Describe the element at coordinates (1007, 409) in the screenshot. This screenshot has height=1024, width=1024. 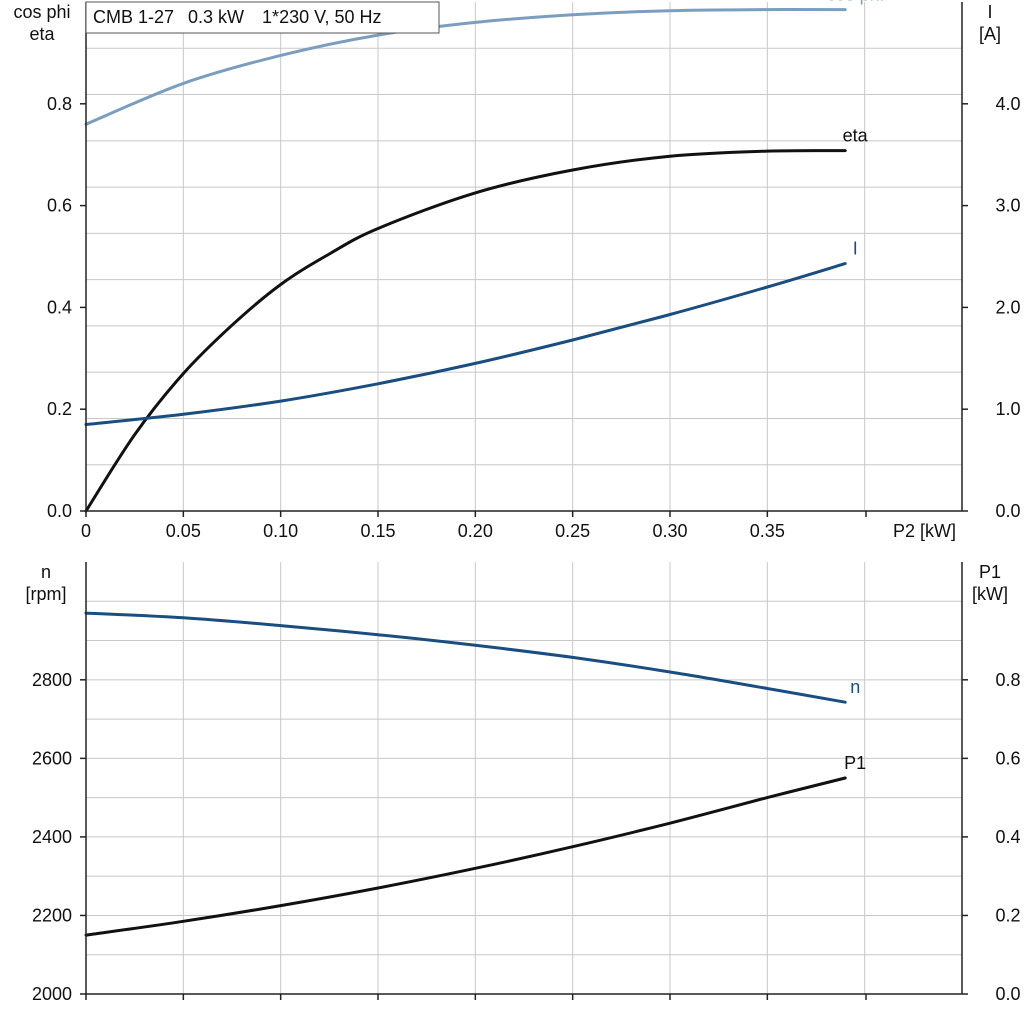
I see `right-tick-label: 1.0` at that location.